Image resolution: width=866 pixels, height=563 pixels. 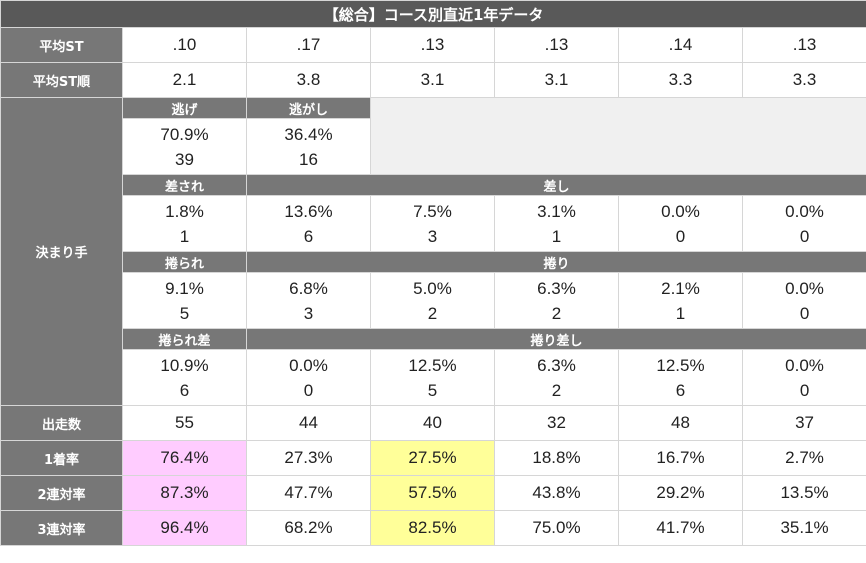 What do you see at coordinates (184, 339) in the screenshot?
I see `makurare-sashi-header: 捲られ差` at bounding box center [184, 339].